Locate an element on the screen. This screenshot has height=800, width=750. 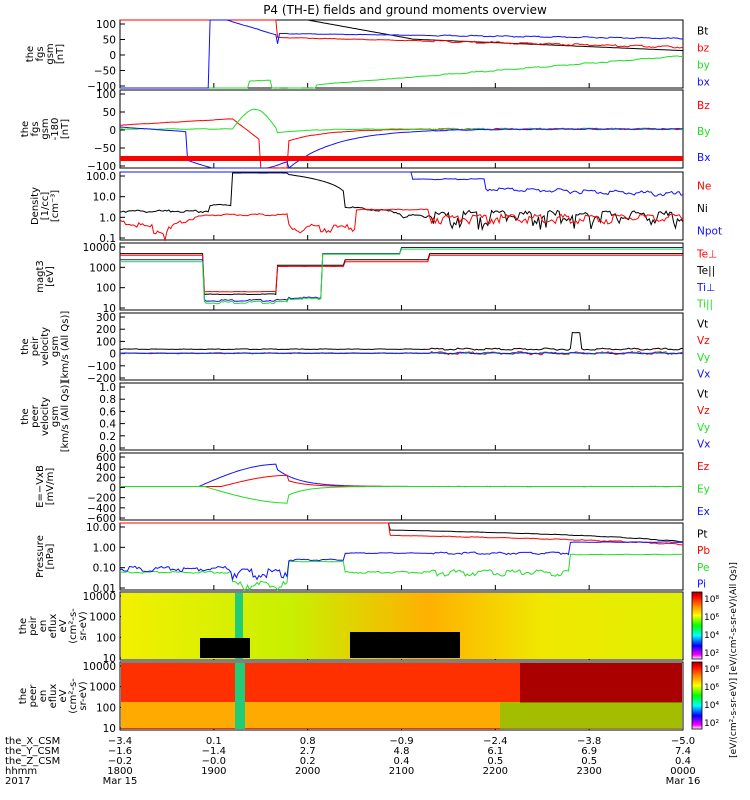
legend-vz: Vz is located at coordinates (703, 411).